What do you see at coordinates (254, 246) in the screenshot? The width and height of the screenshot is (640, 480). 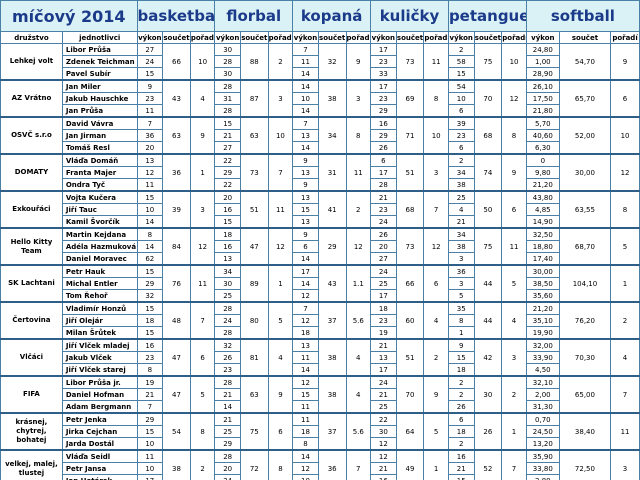 I see `sum-cell: 47` at bounding box center [254, 246].